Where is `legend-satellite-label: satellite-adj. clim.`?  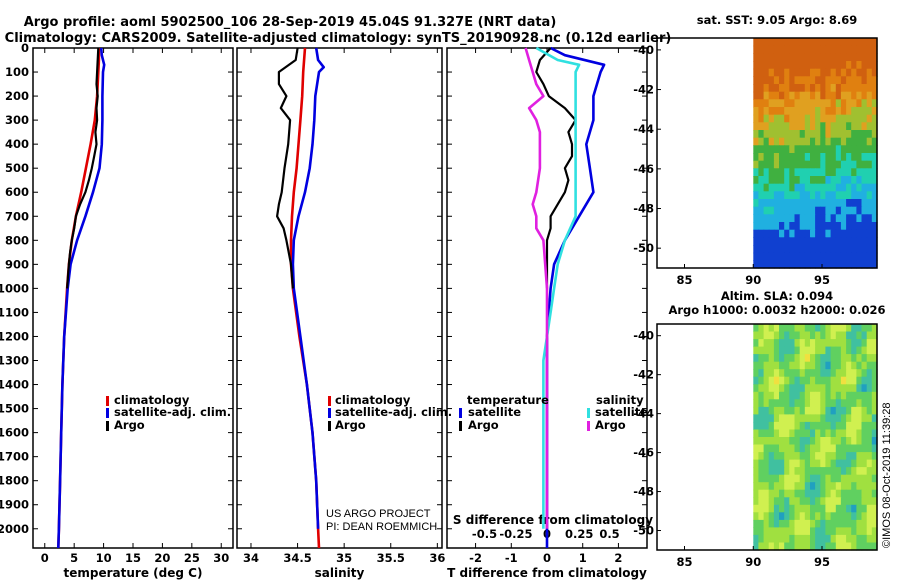 legend-satellite-label: satellite-adj. clim. is located at coordinates (393, 412).